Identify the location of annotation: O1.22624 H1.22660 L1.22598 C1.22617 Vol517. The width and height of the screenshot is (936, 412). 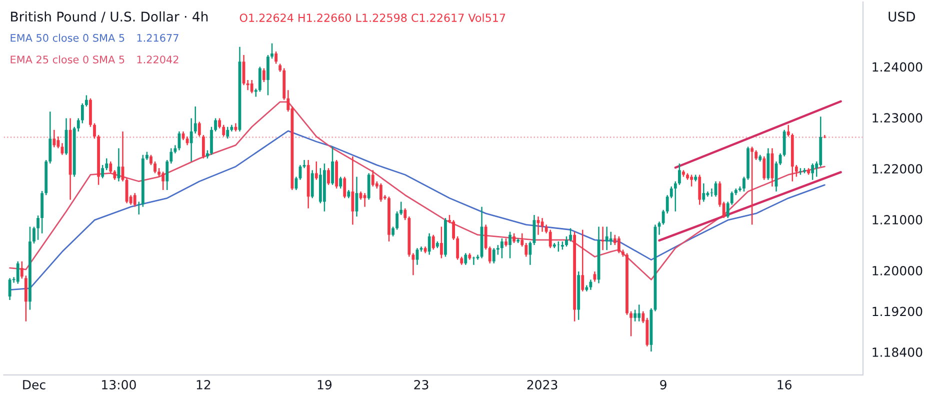
(373, 17).